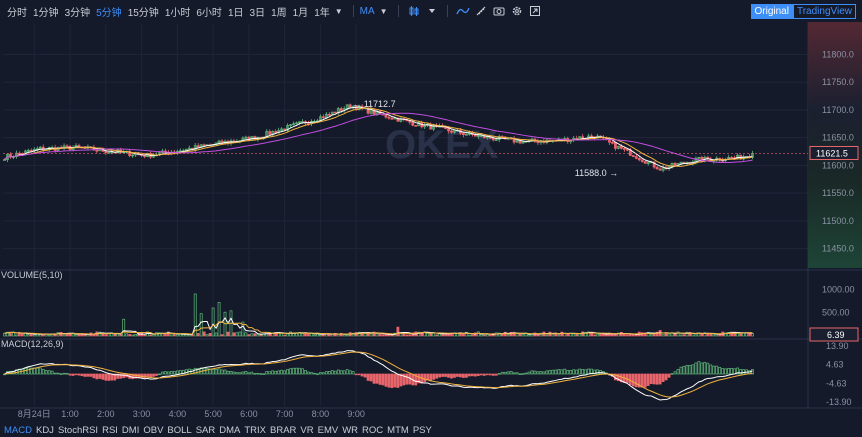 This screenshot has width=862, height=437. What do you see at coordinates (367, 11) in the screenshot?
I see `indicator-select: MA` at bounding box center [367, 11].